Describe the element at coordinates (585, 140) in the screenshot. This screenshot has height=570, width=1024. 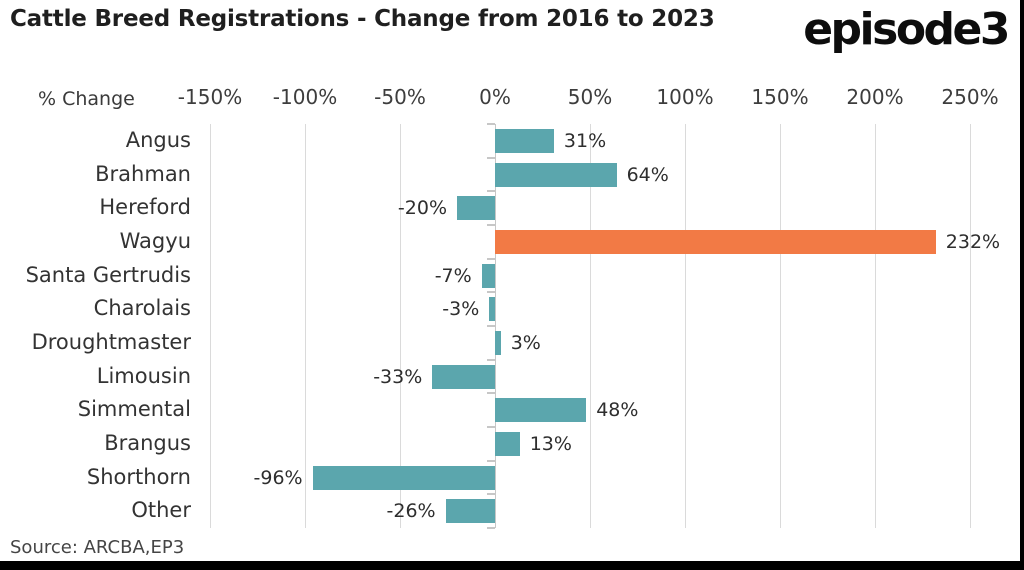
I see `value-label-angus: 31%` at that location.